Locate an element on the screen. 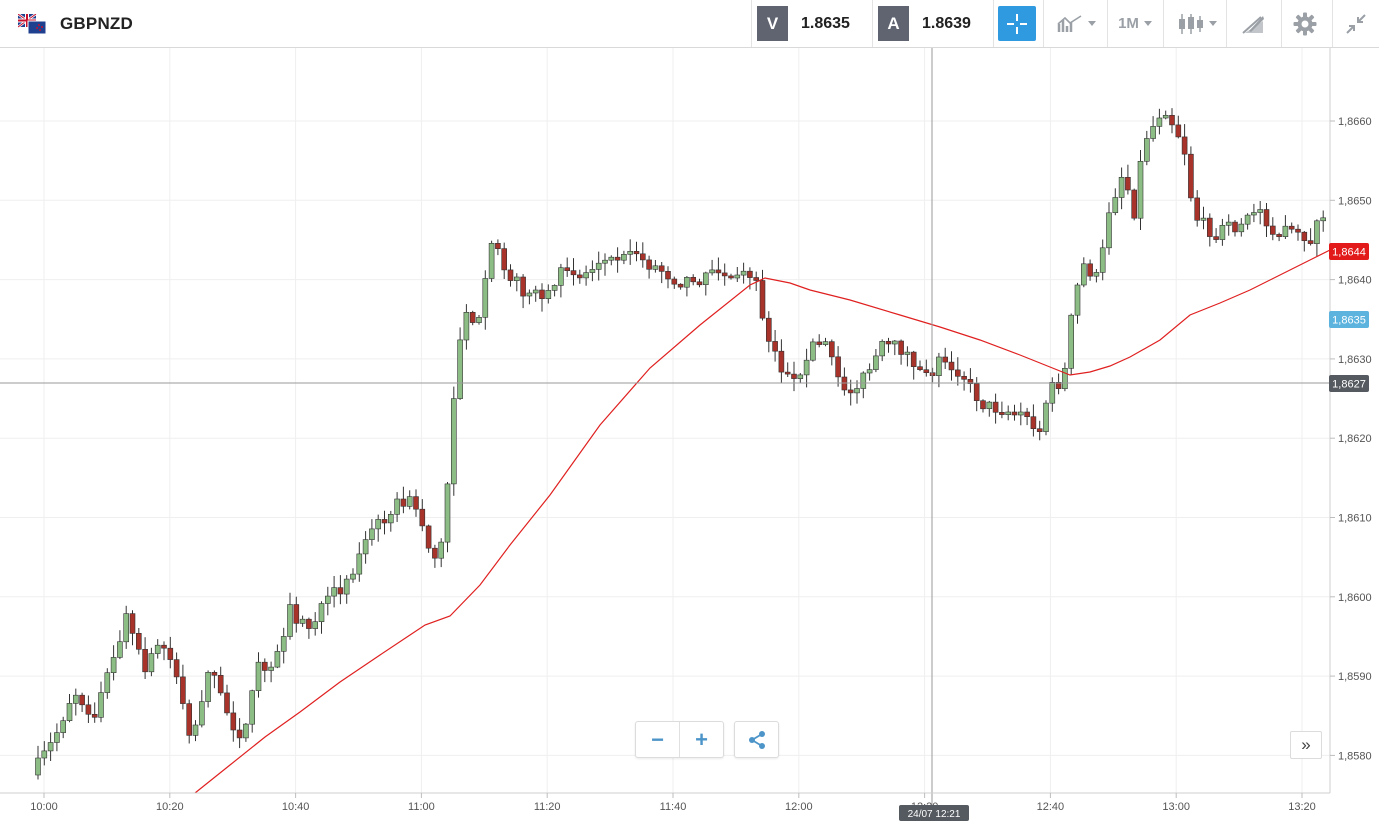 The image size is (1379, 828). settings-button is located at coordinates (1305, 23).